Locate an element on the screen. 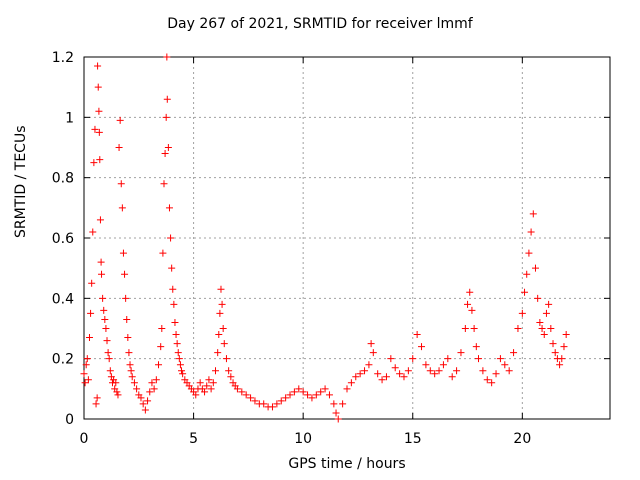 The image size is (640, 480). x-axis-label: GPS time / hours is located at coordinates (347, 464).